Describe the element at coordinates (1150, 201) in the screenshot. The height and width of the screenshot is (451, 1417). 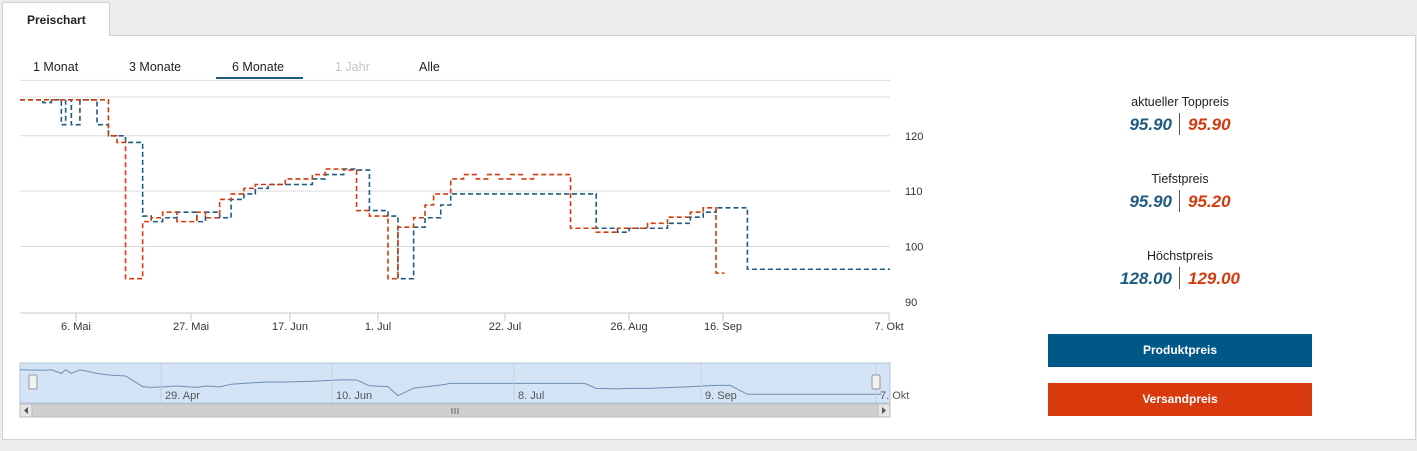
I see `stat-min-product-value: 95.90` at that location.